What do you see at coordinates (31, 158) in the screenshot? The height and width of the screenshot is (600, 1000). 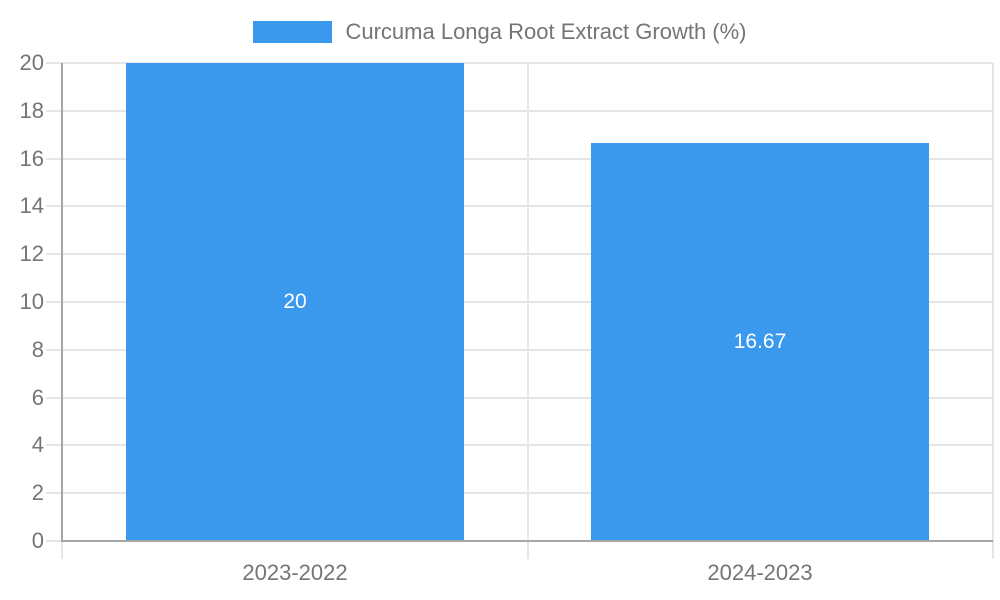 I see `y-axis-tick-label: 16` at bounding box center [31, 158].